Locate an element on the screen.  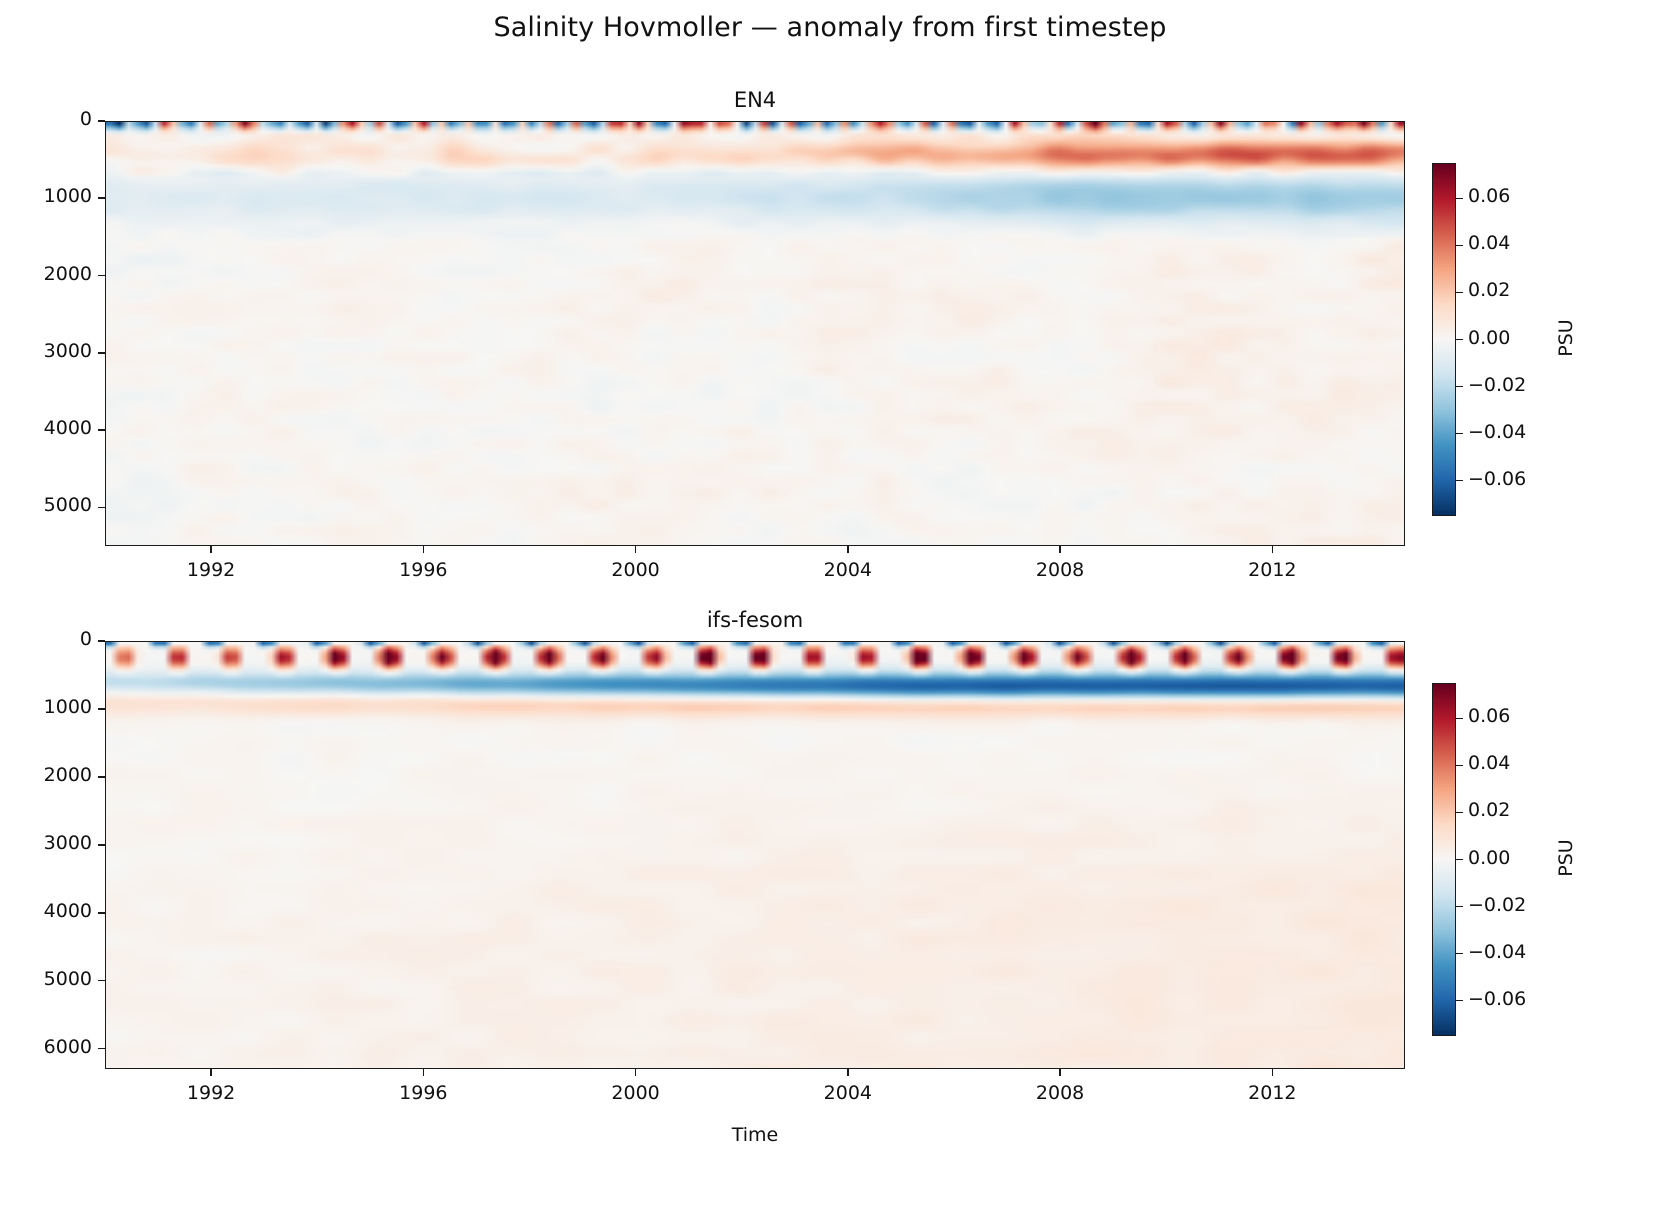
x-axis-label-ifs-fesom: Time is located at coordinates (755, 1135).